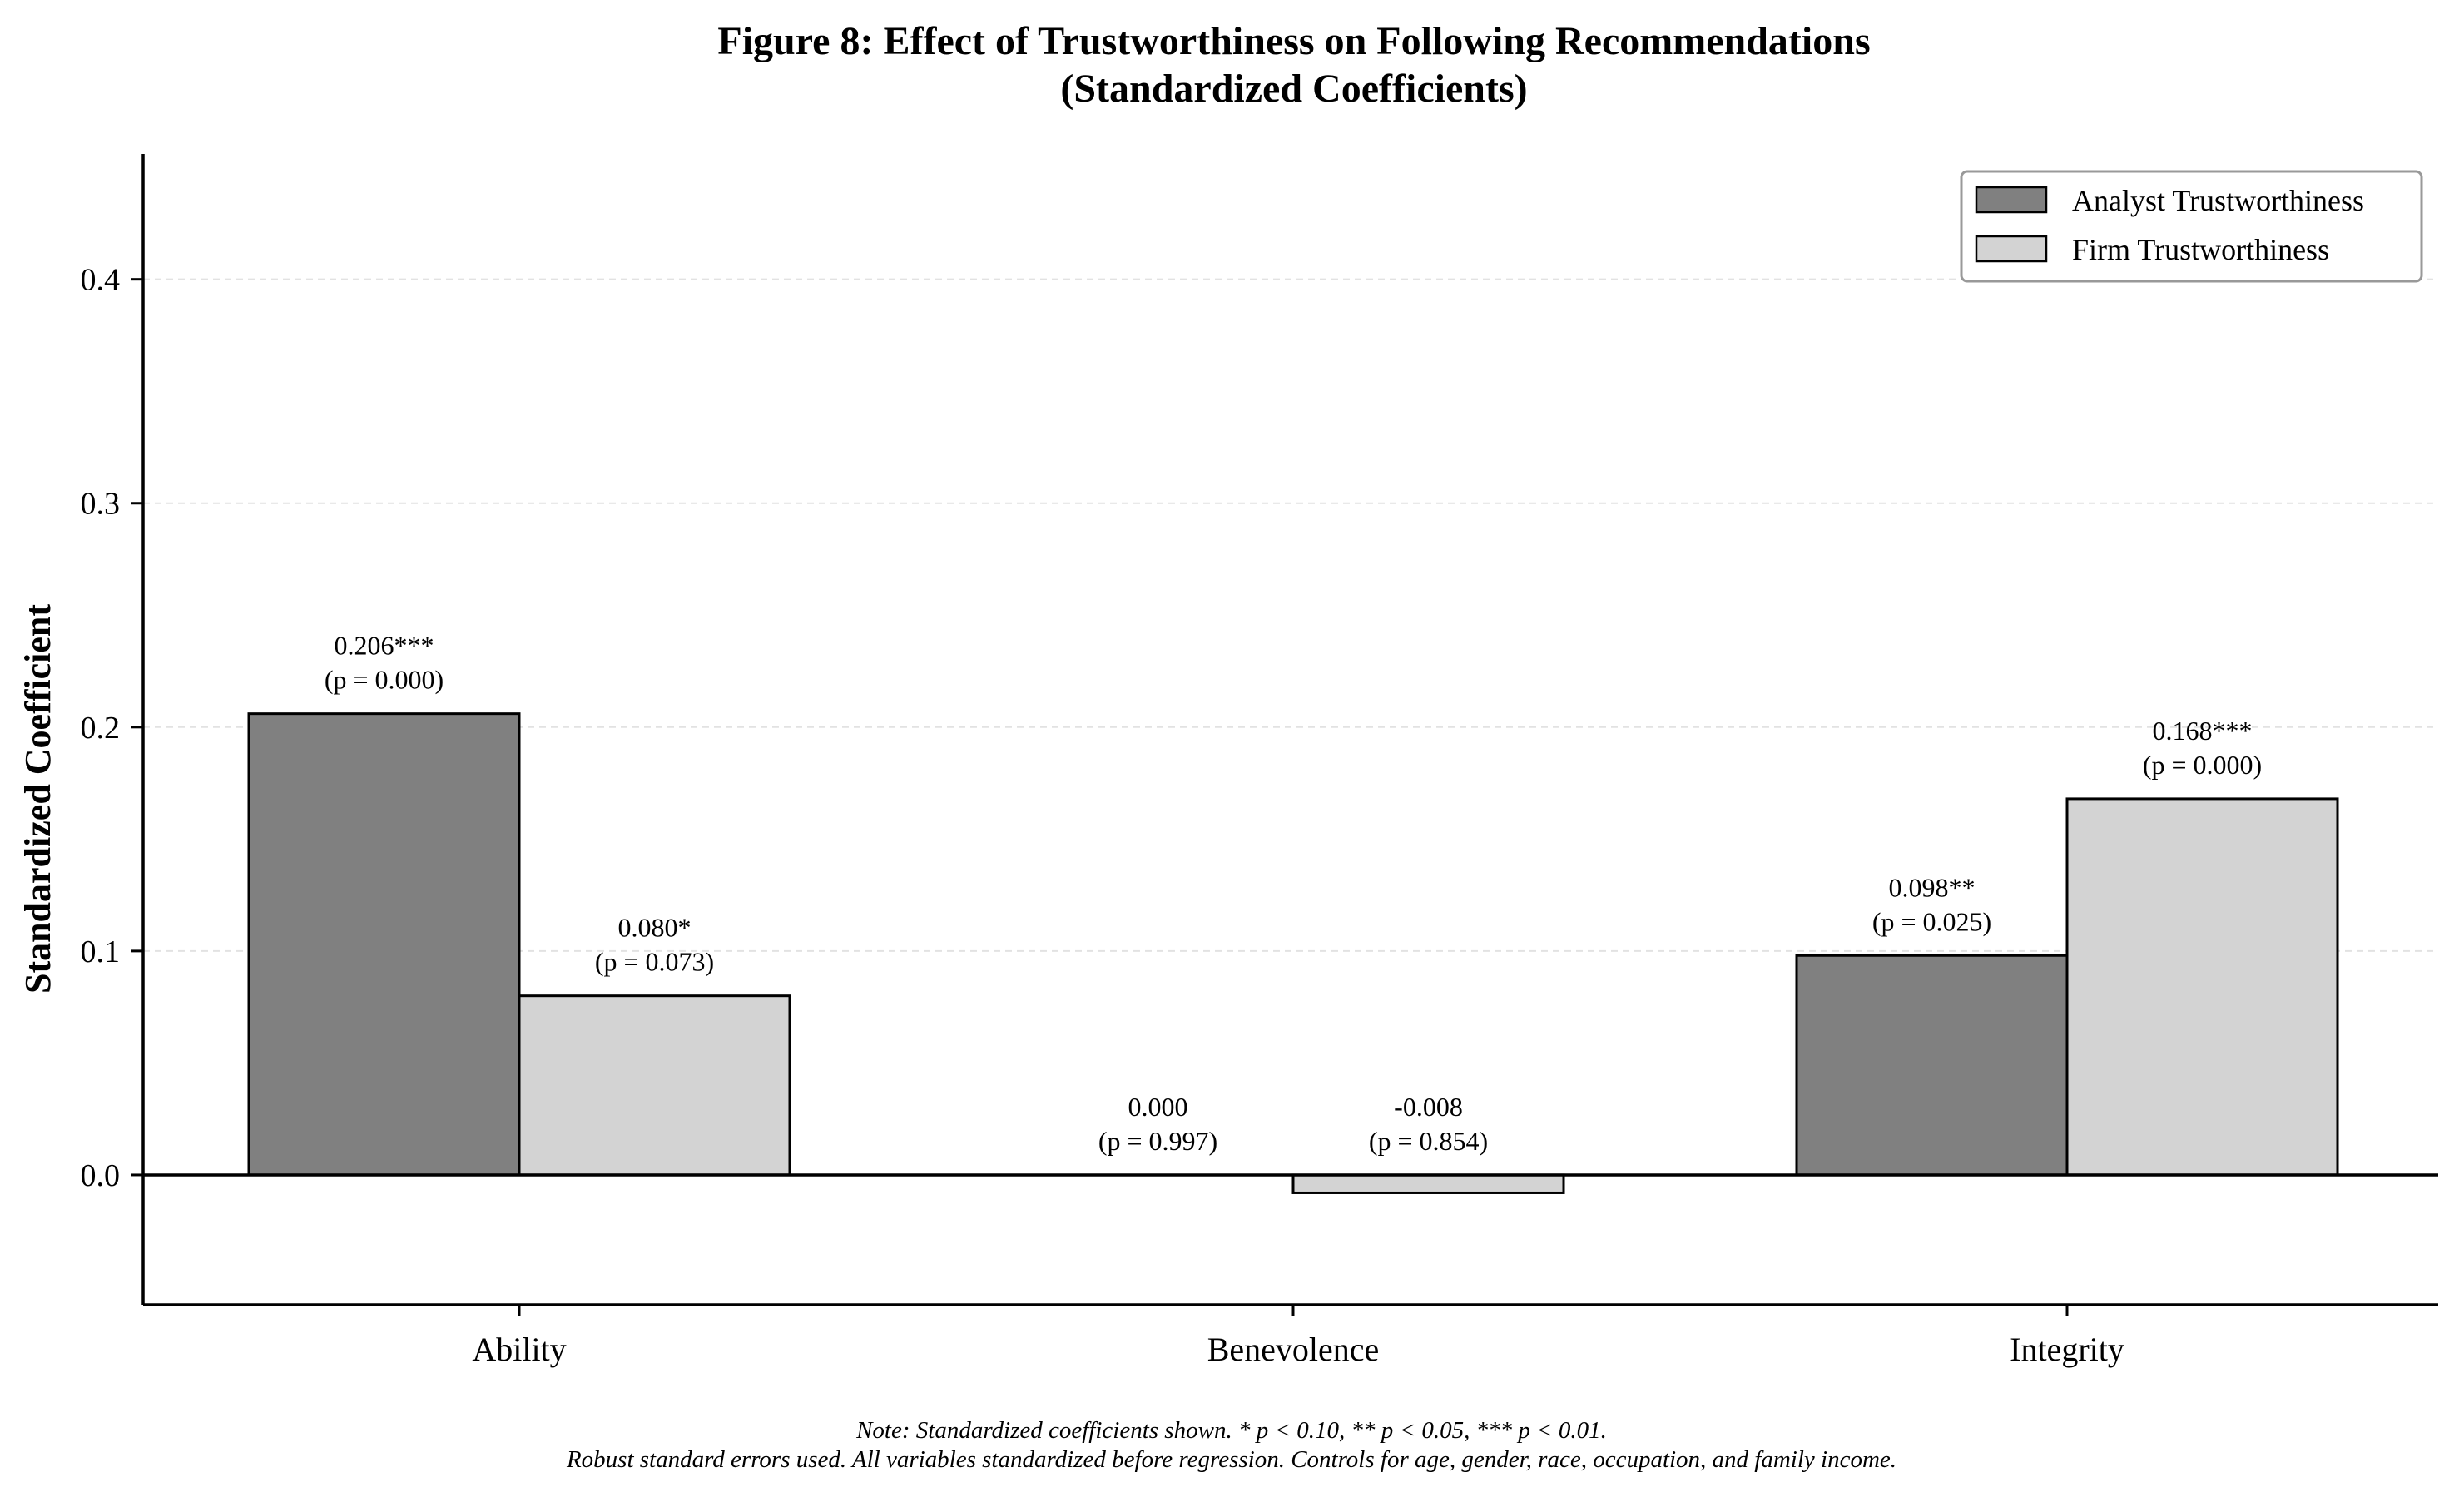  Describe the element at coordinates (2011, 249) in the screenshot. I see `legend-swatch-firm` at that location.